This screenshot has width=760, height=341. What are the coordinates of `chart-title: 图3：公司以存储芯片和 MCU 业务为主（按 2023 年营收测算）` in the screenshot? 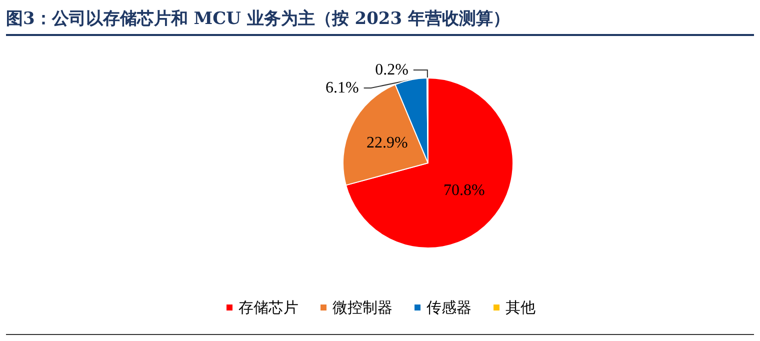 It's located at (380, 20).